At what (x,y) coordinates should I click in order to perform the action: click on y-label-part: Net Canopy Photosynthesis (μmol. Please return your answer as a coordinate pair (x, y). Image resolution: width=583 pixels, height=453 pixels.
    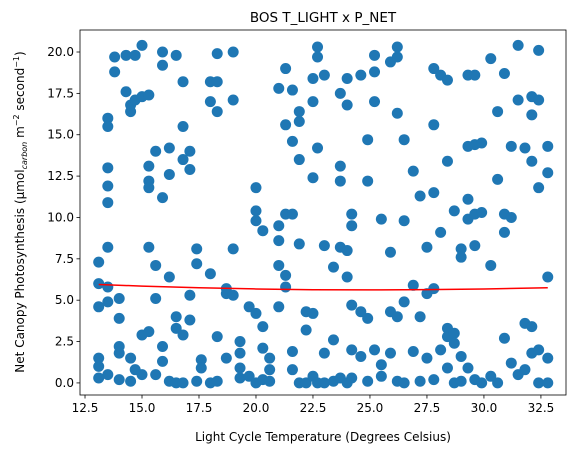
    Looking at the image, I should click on (20, 270).